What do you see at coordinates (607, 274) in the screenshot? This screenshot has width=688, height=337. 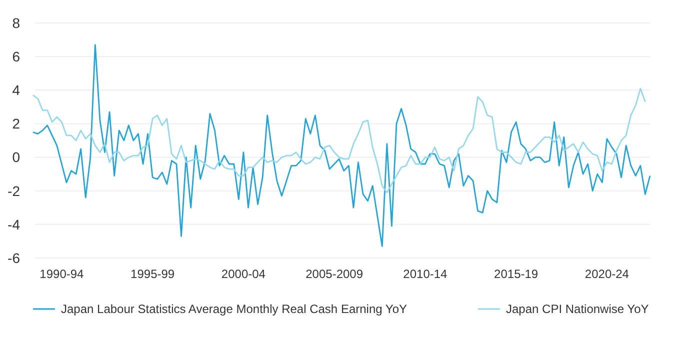 I see `x-tick-label: 2020-24` at bounding box center [607, 274].